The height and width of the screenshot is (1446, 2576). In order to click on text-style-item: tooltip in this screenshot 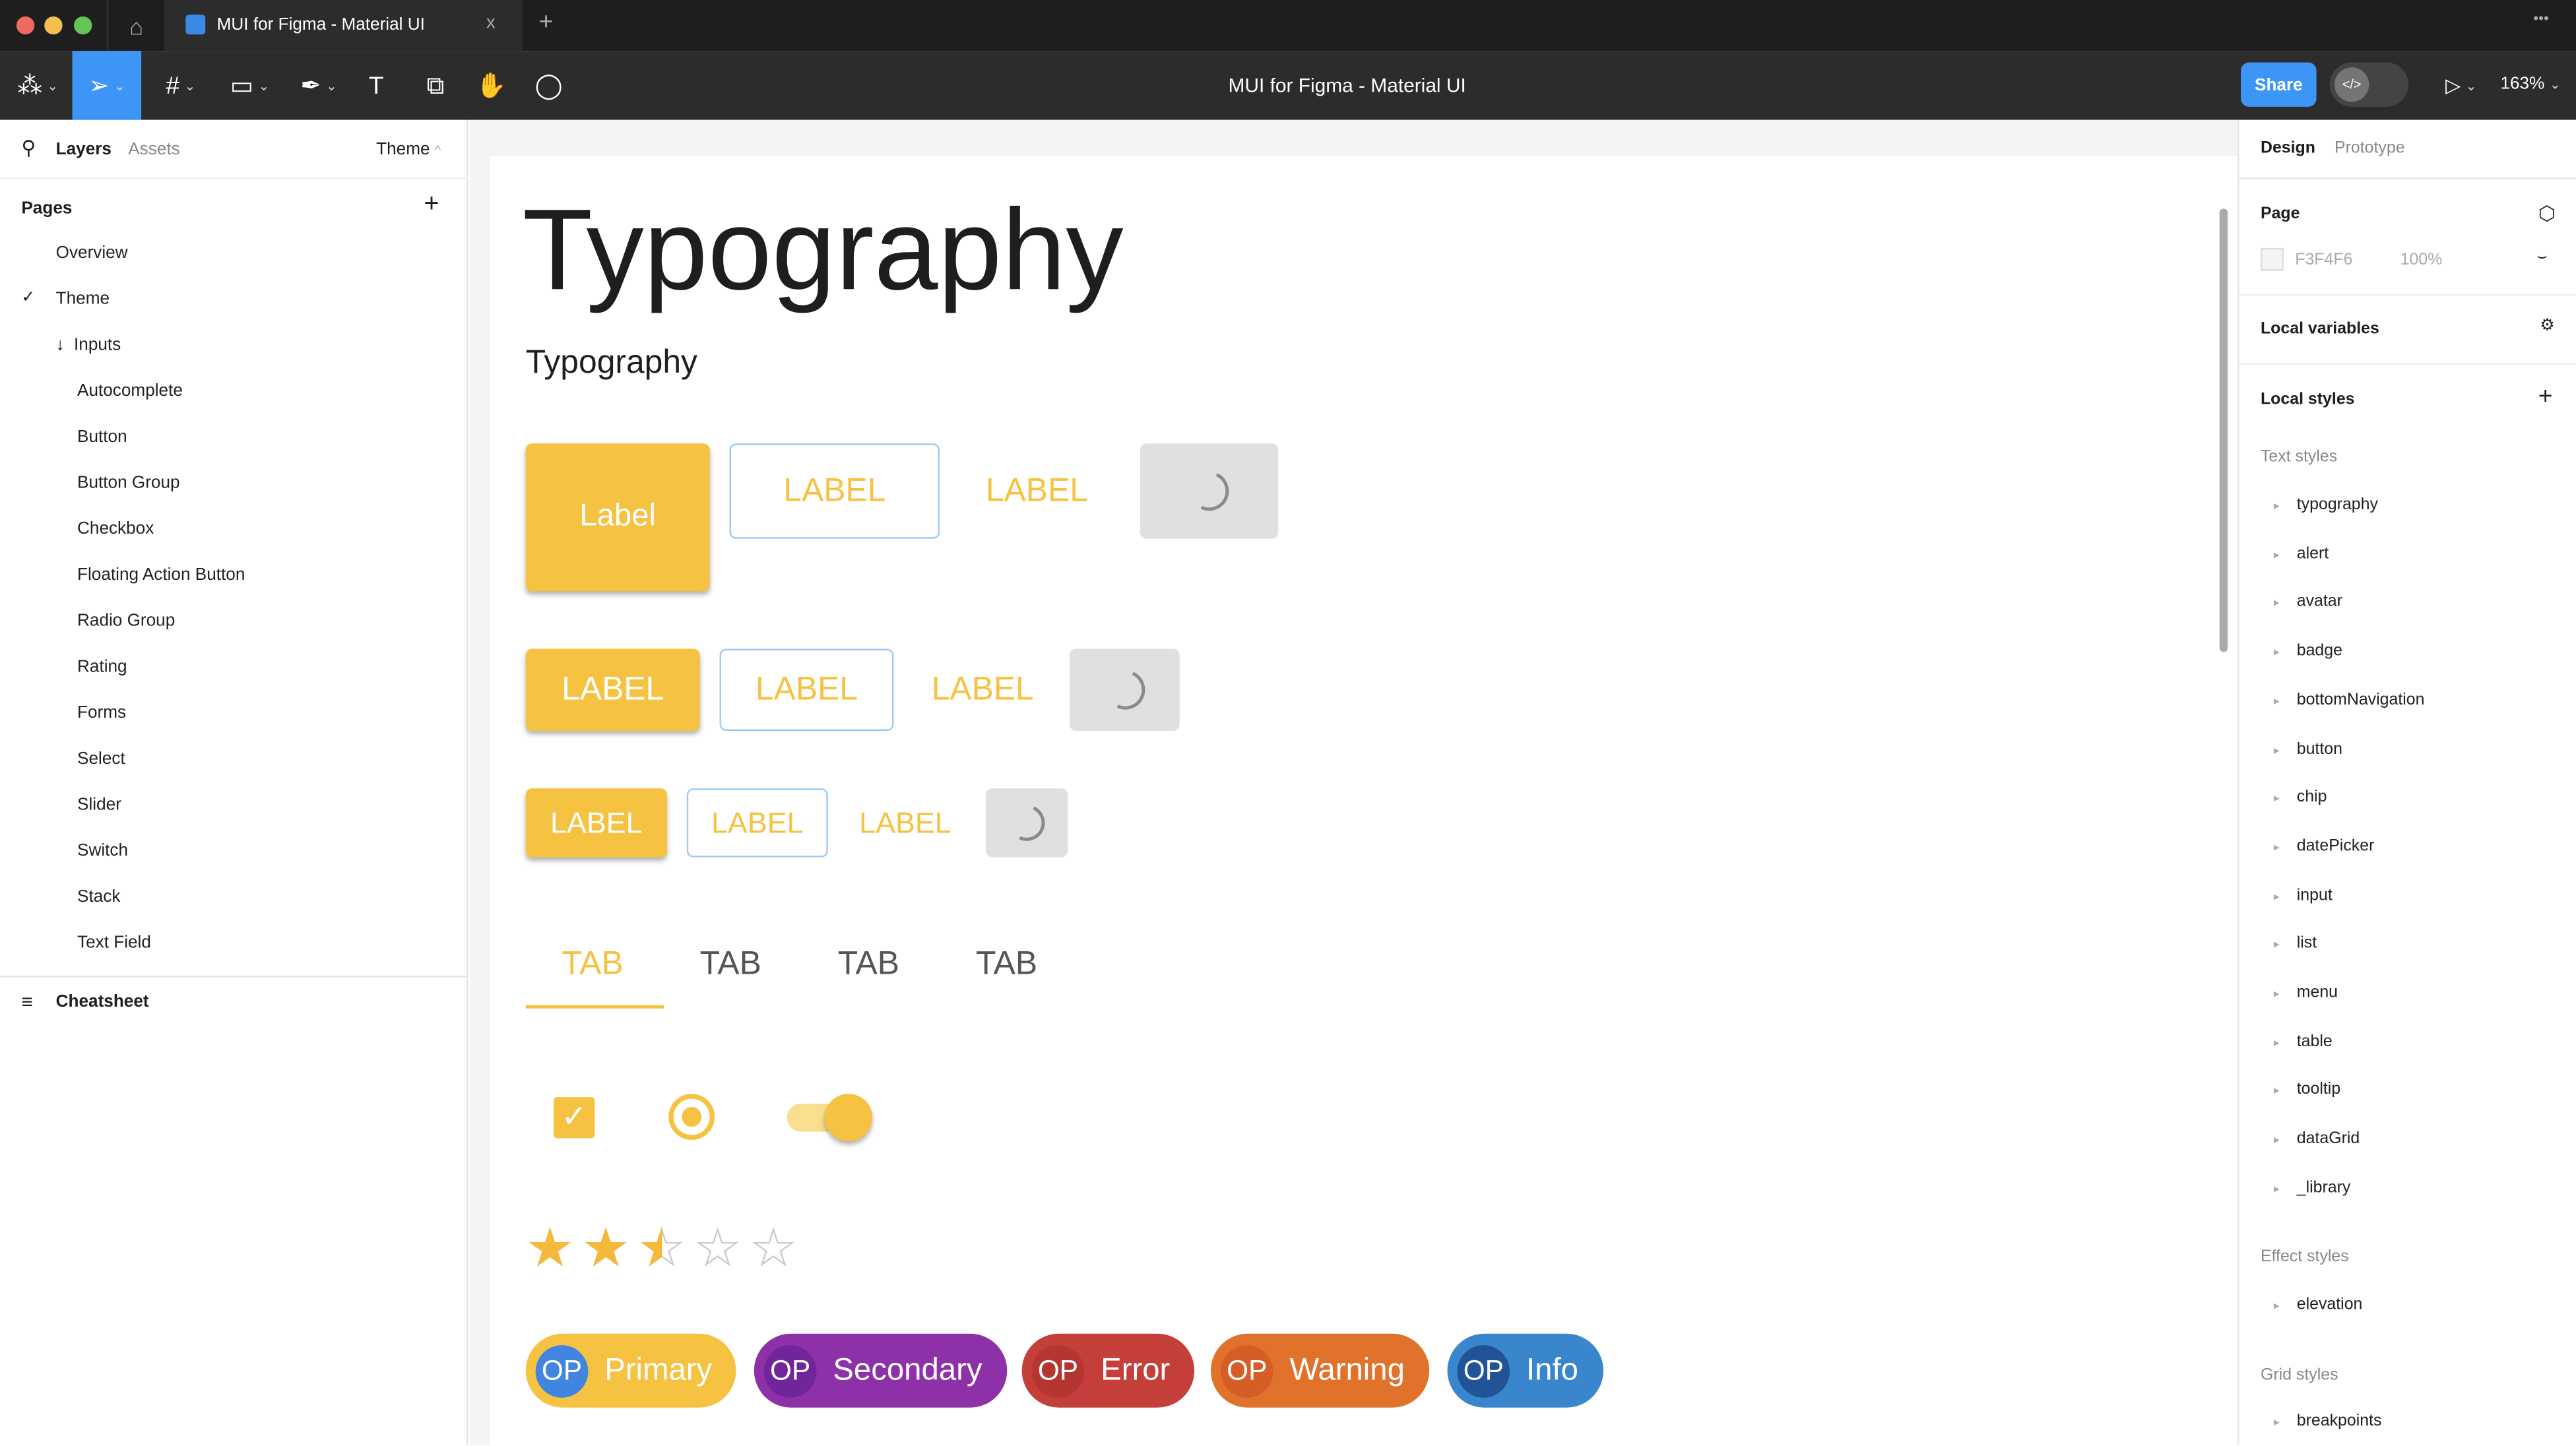, I will do `click(2307, 1090)`.